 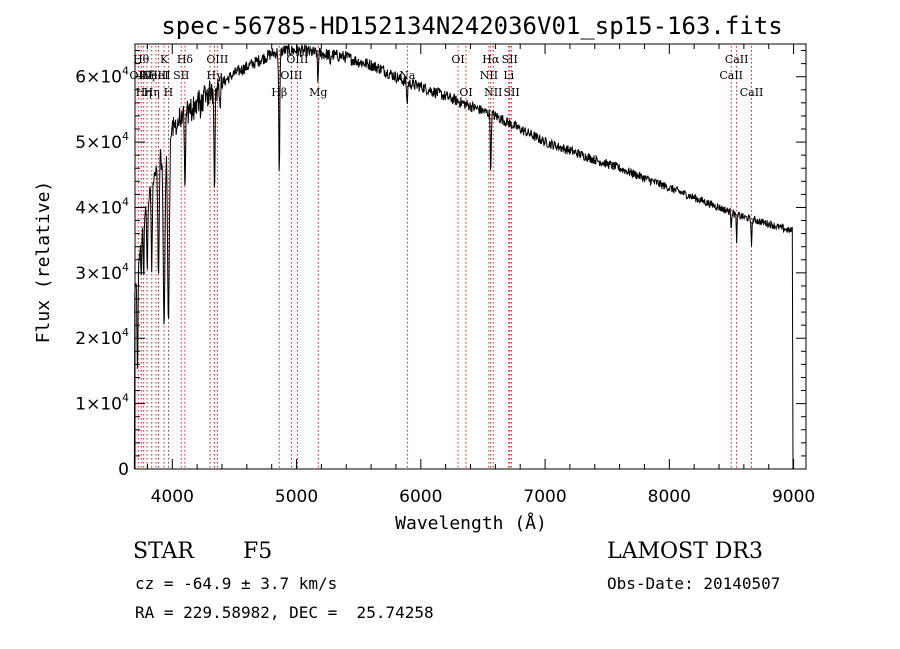 I want to click on line-label-13: OIII, so click(x=217, y=59).